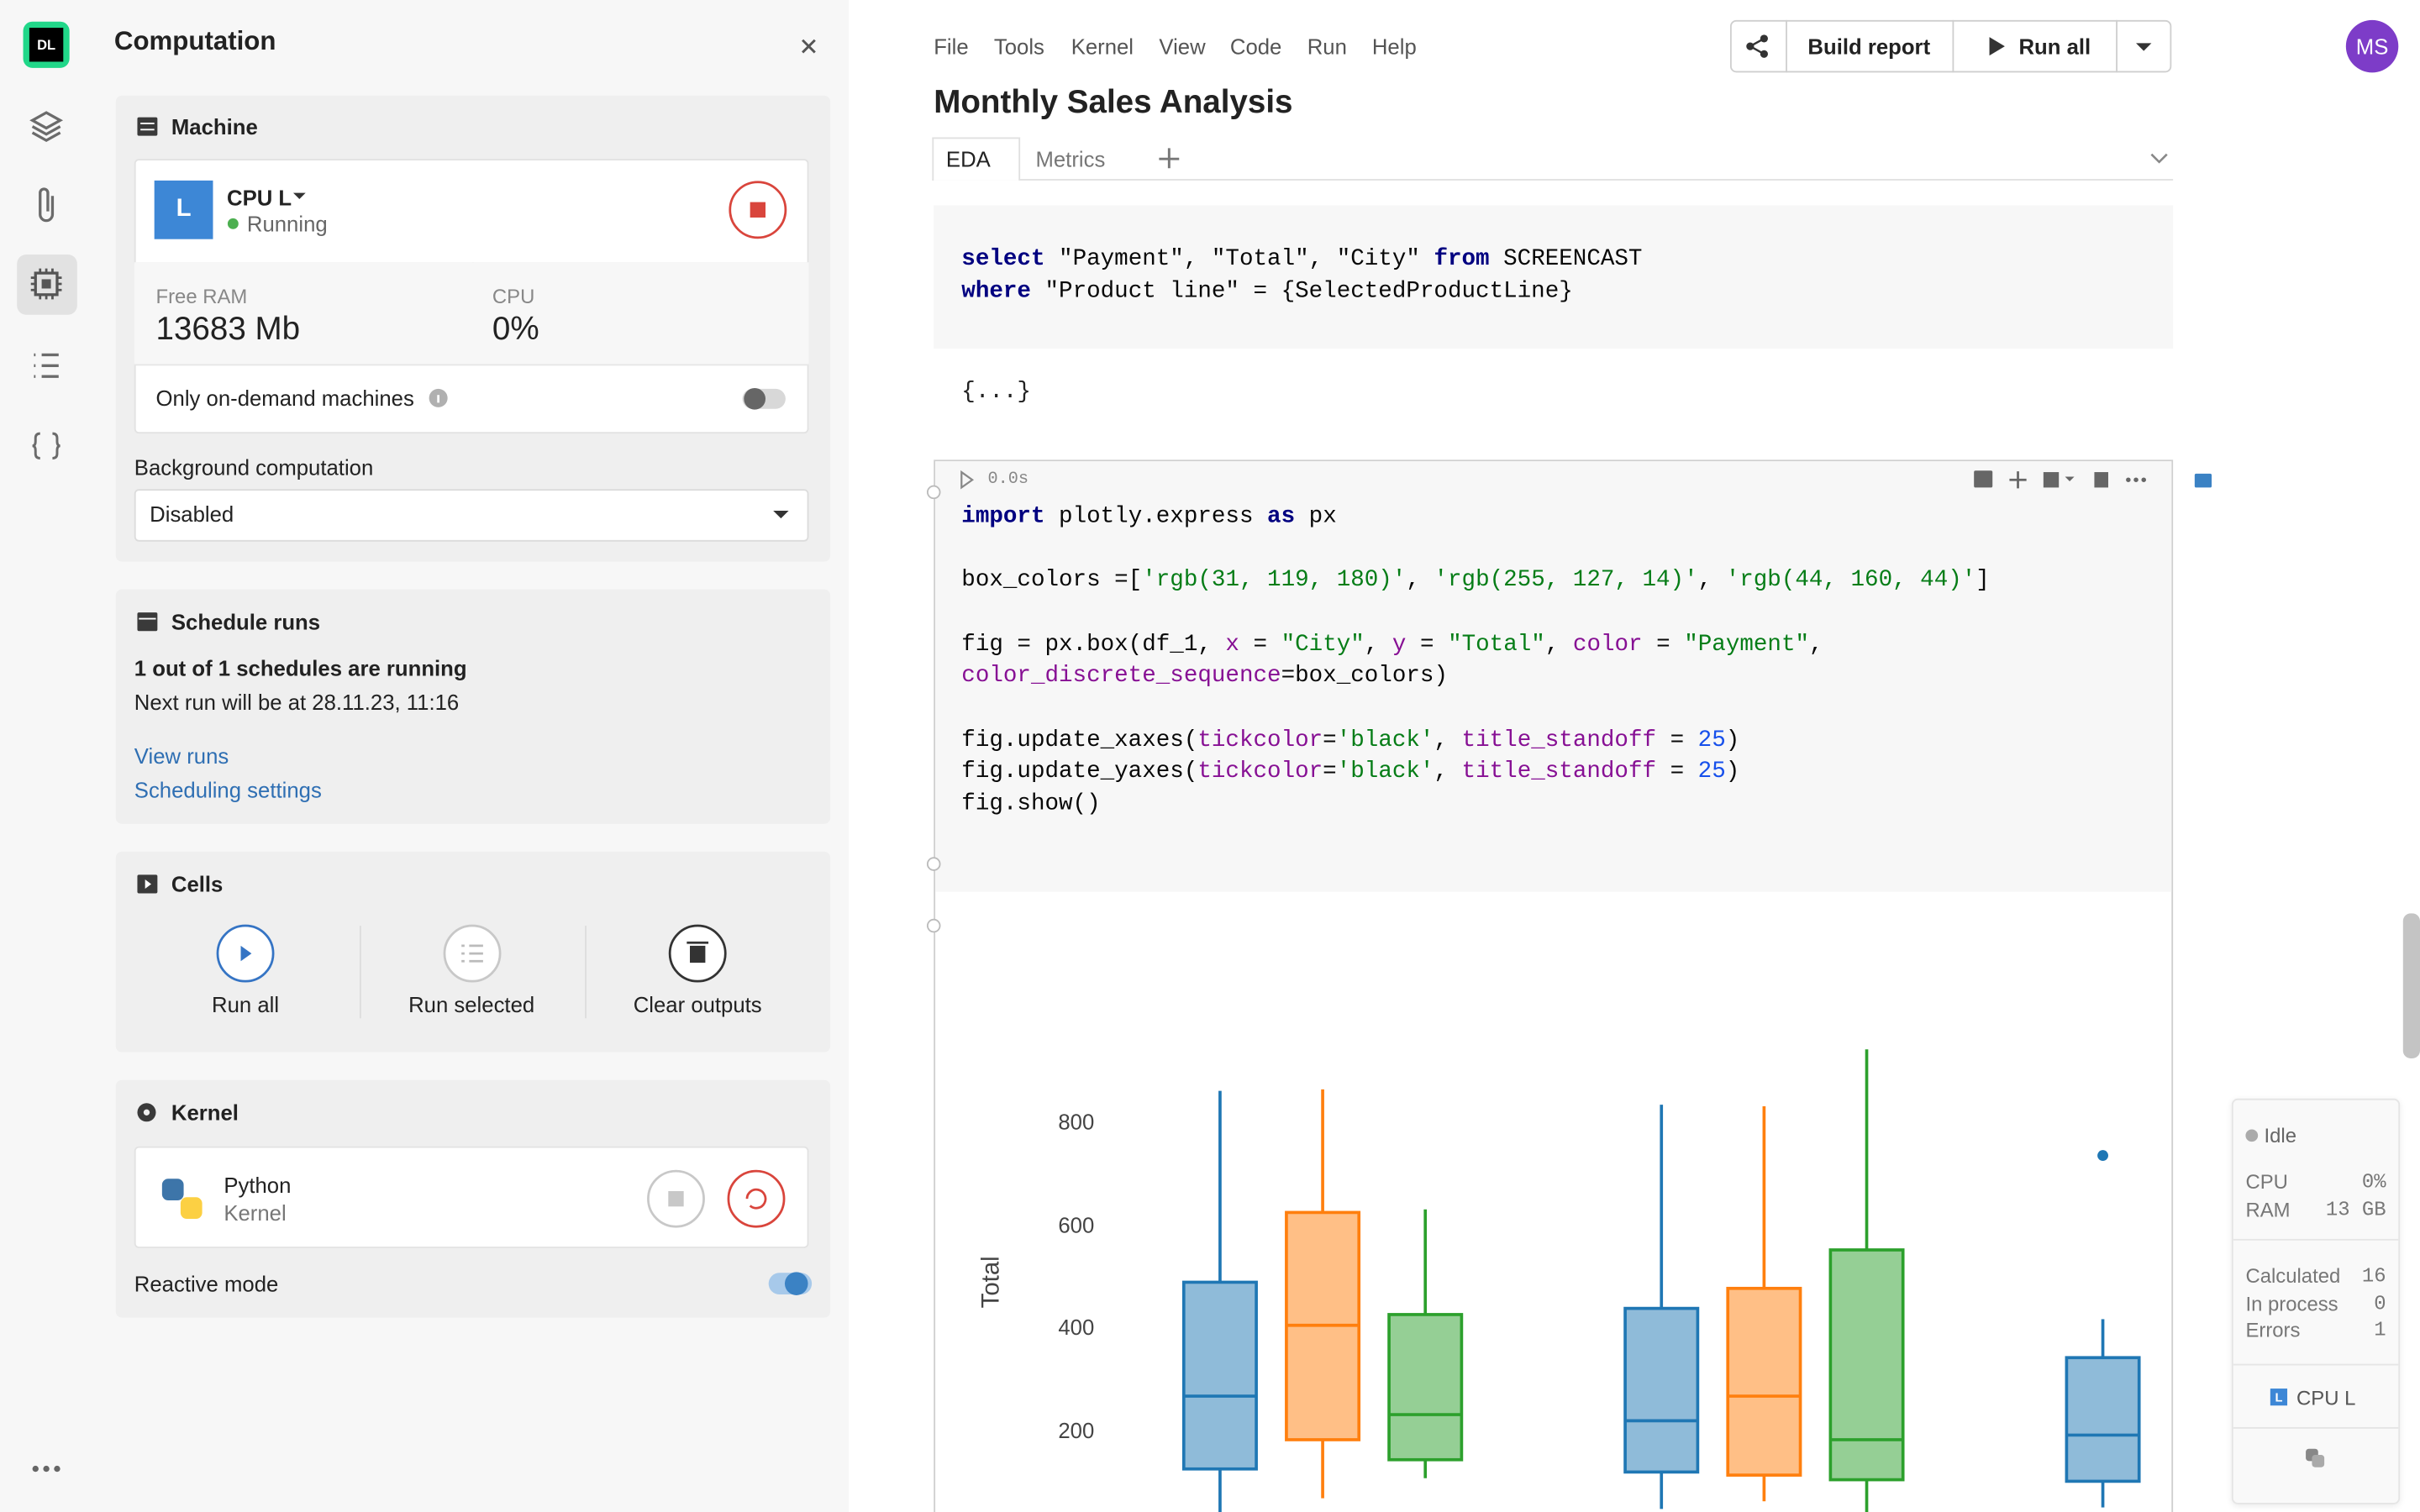  Describe the element at coordinates (471, 1004) in the screenshot. I see `cell-action: Run selected` at that location.